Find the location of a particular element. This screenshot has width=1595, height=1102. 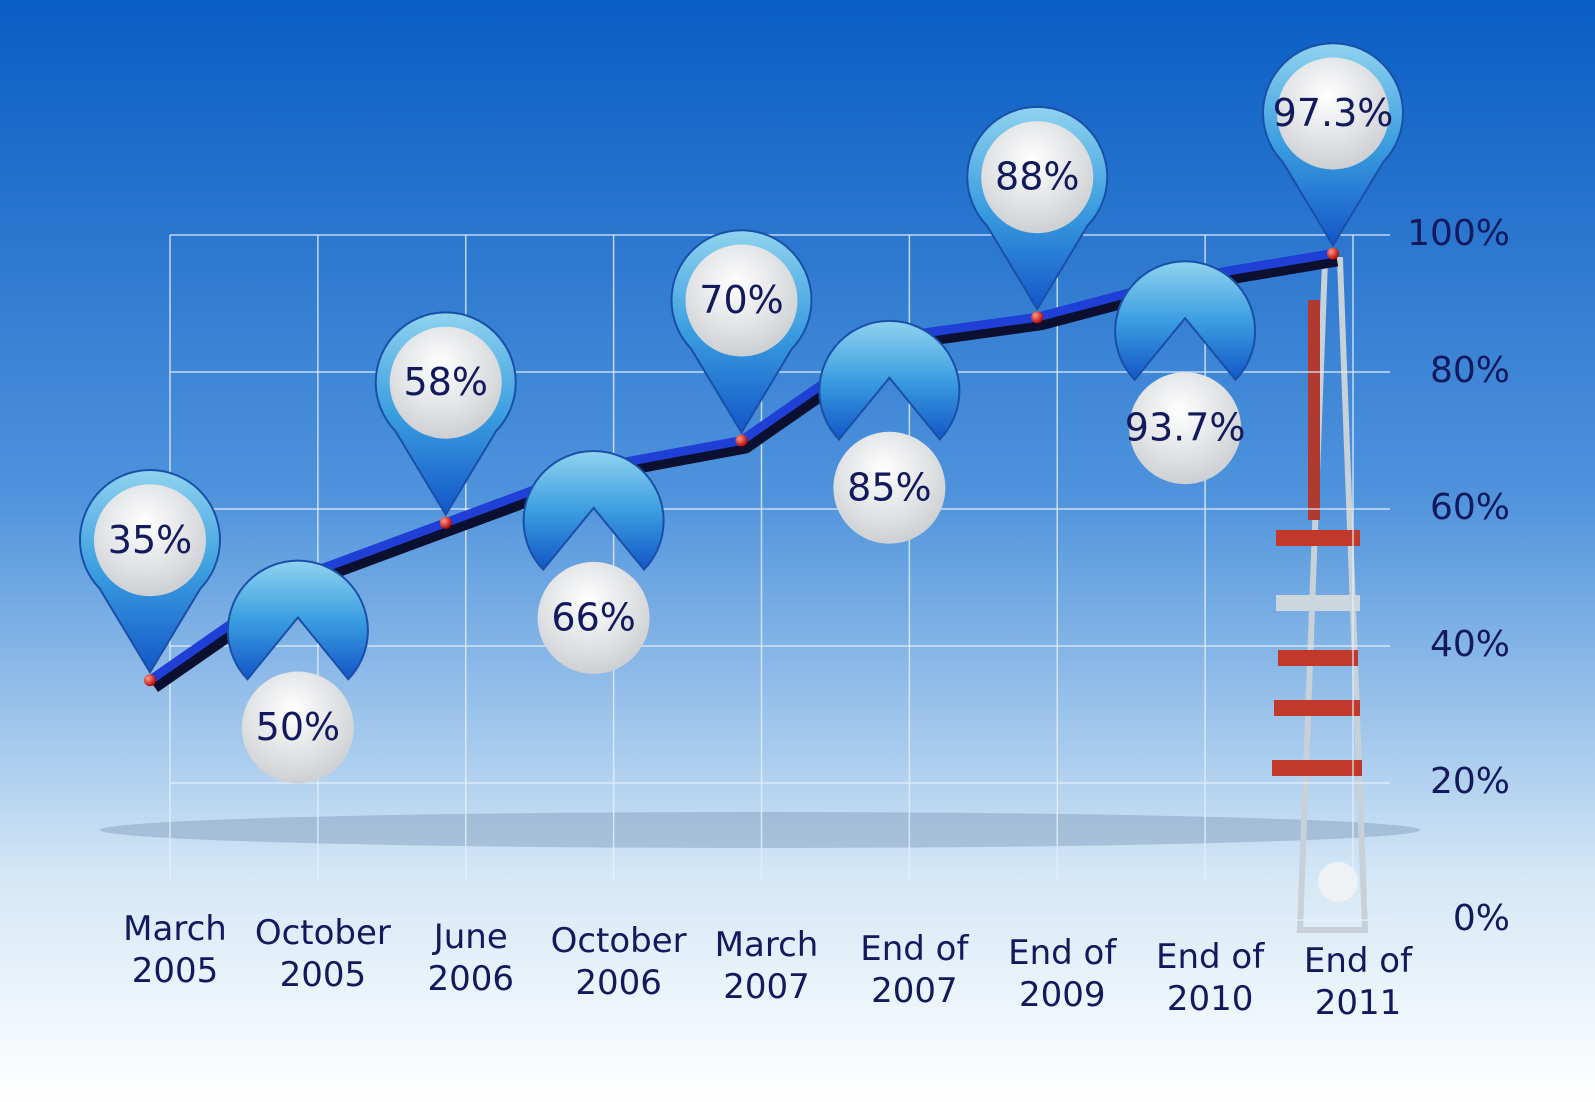

y-tick-label: 40% is located at coordinates (1470, 644).